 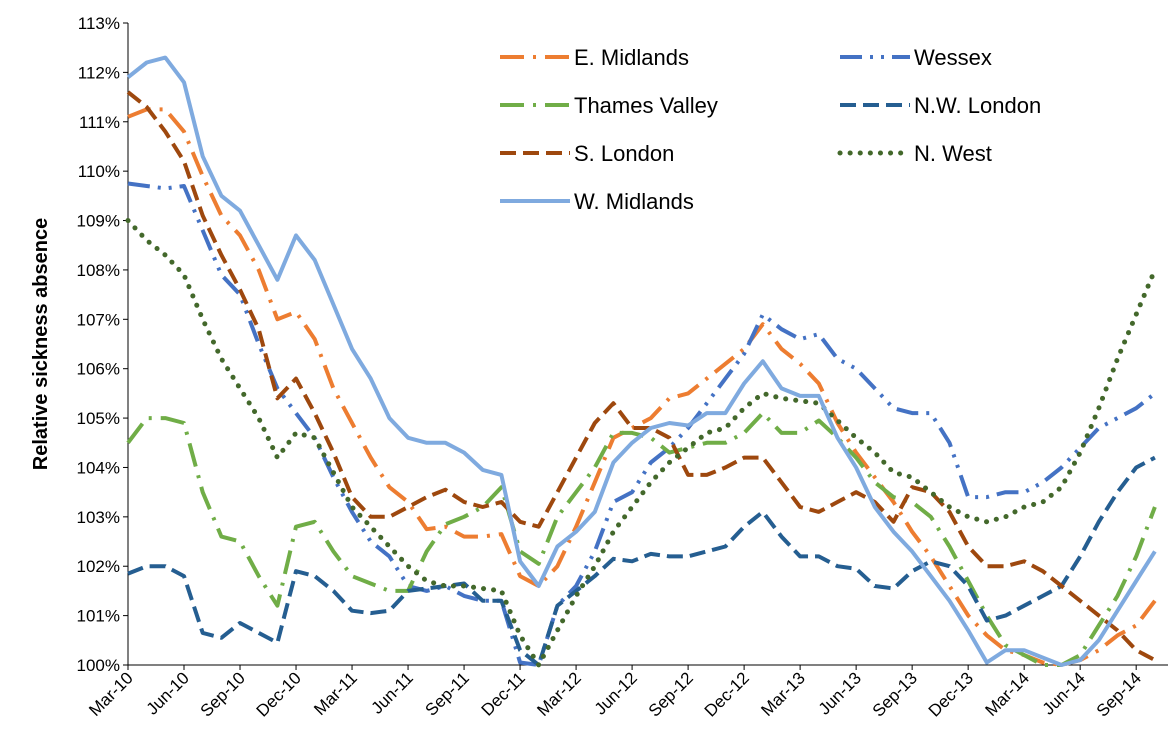 What do you see at coordinates (559, 694) in the screenshot?
I see `x-tick-label: Mar-12` at bounding box center [559, 694].